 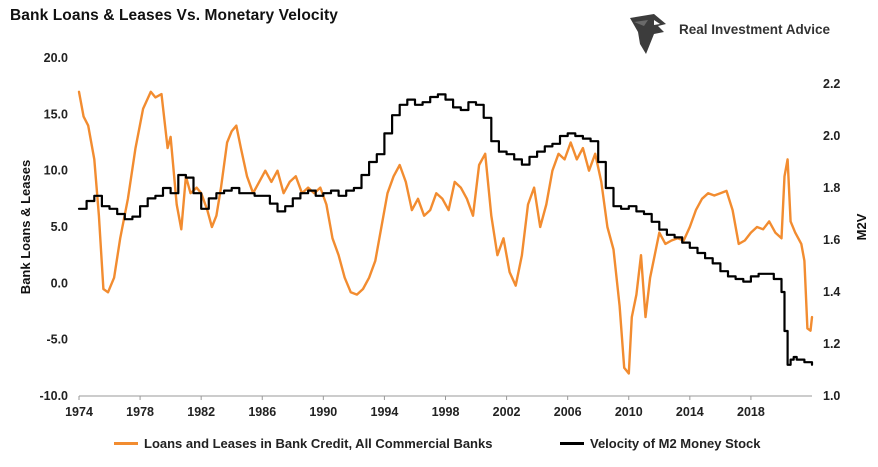 What do you see at coordinates (831, 136) in the screenshot?
I see `y-right-tick-label: 2.0` at bounding box center [831, 136].